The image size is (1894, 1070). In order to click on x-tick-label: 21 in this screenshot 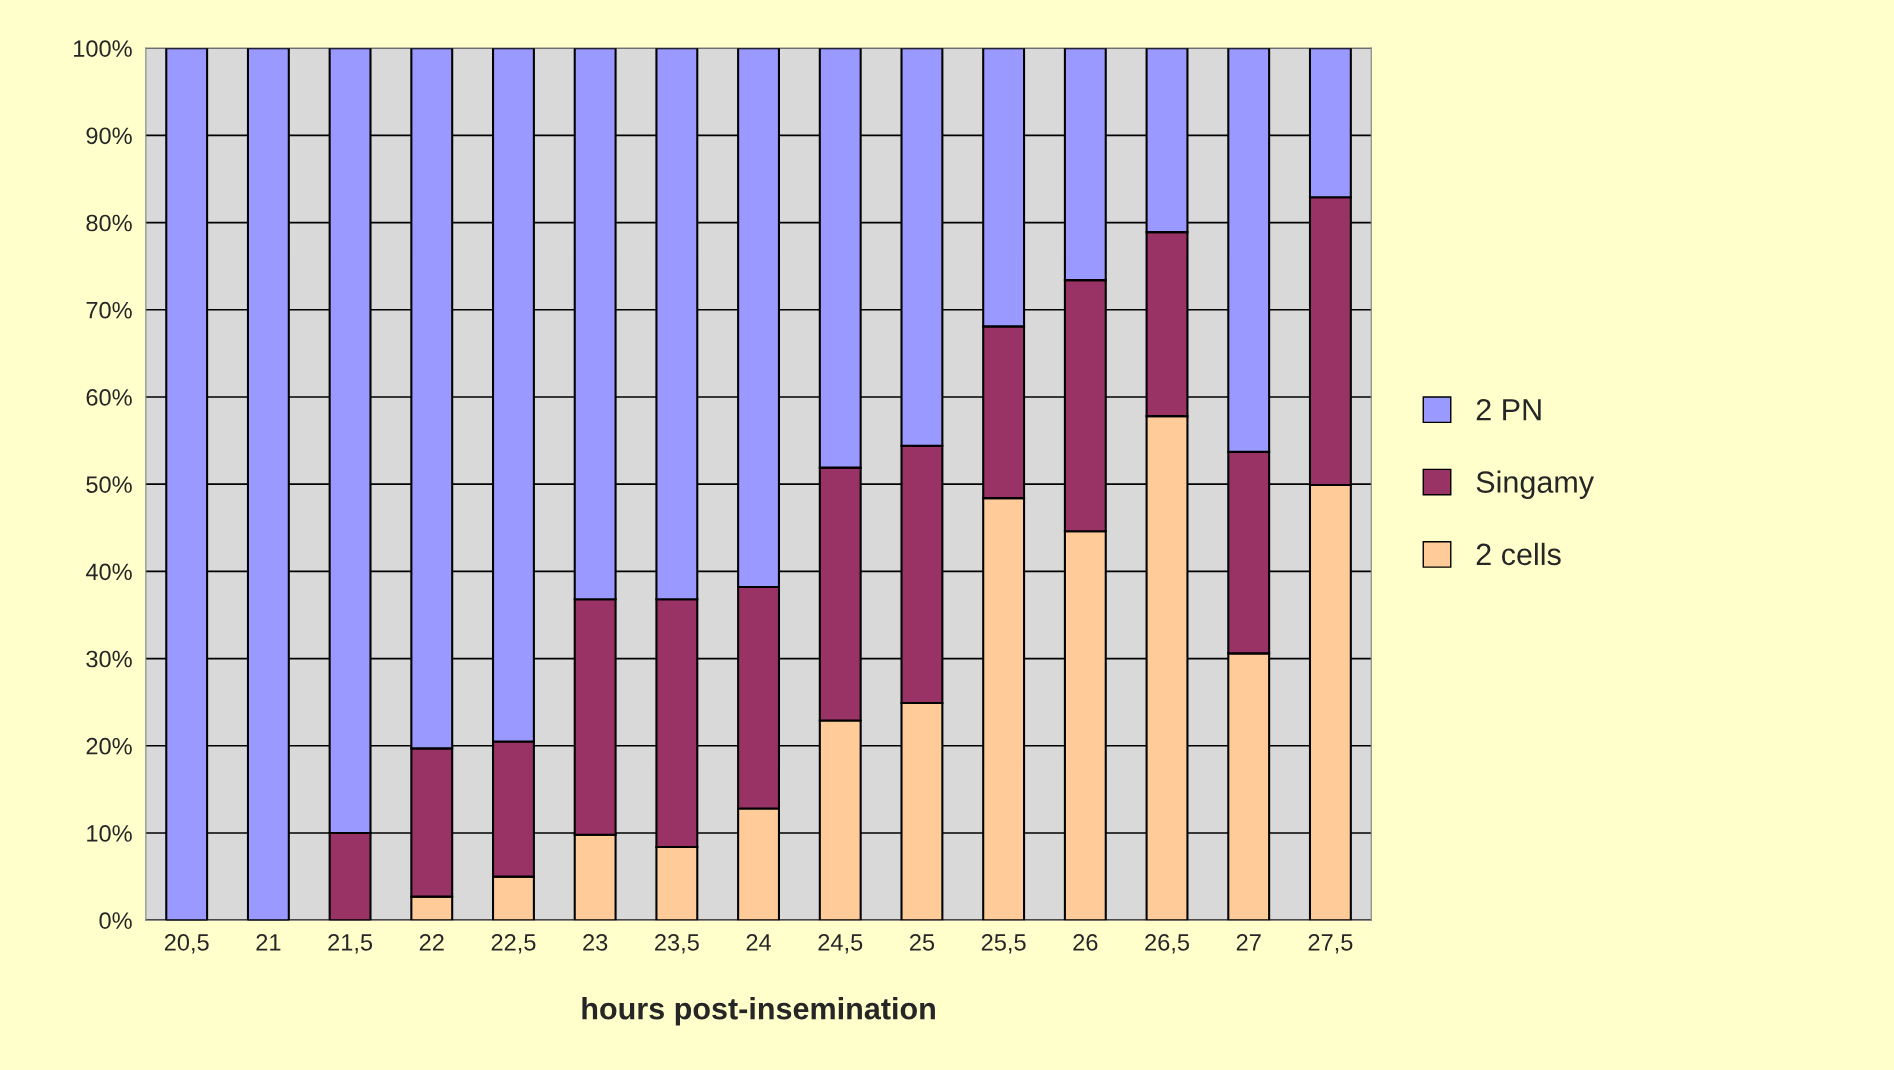, I will do `click(268, 942)`.